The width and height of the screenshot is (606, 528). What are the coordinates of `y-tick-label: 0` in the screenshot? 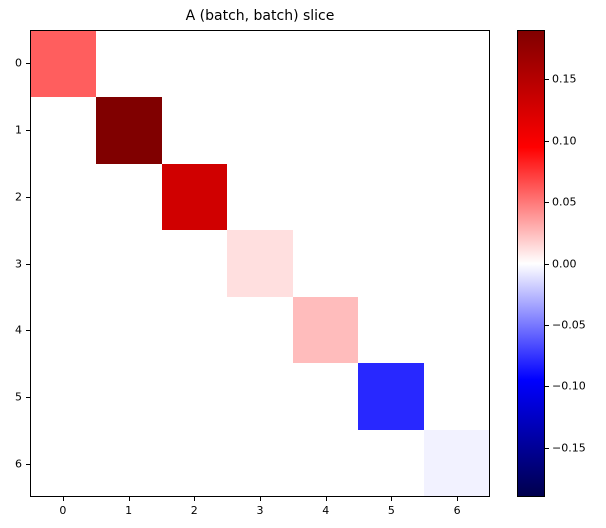 It's located at (18, 63).